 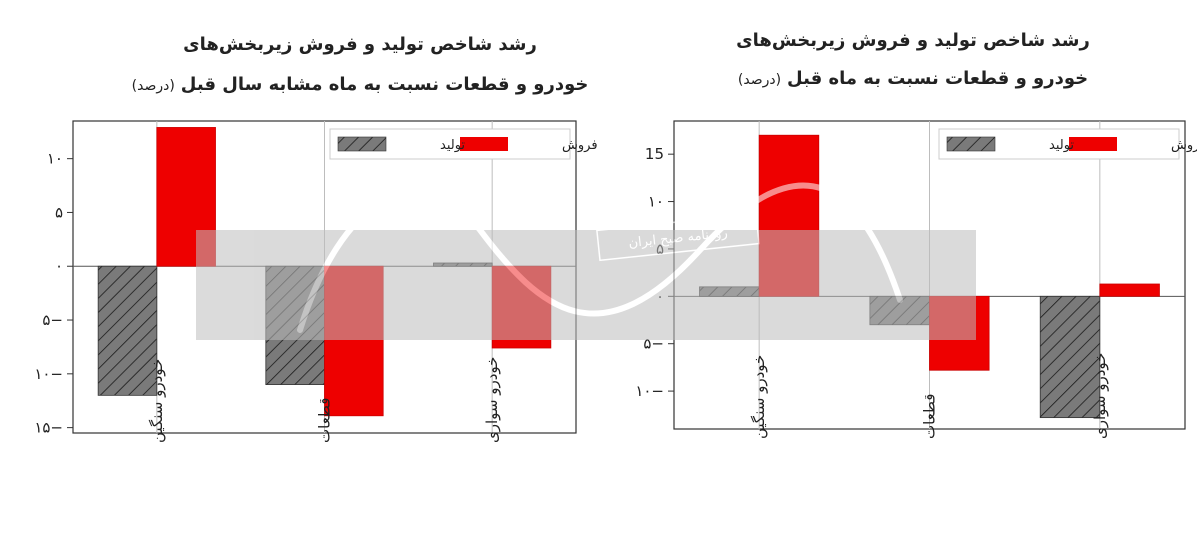 I want to click on chart1-ytick-label: ۱۰−, so click(x=48, y=374).